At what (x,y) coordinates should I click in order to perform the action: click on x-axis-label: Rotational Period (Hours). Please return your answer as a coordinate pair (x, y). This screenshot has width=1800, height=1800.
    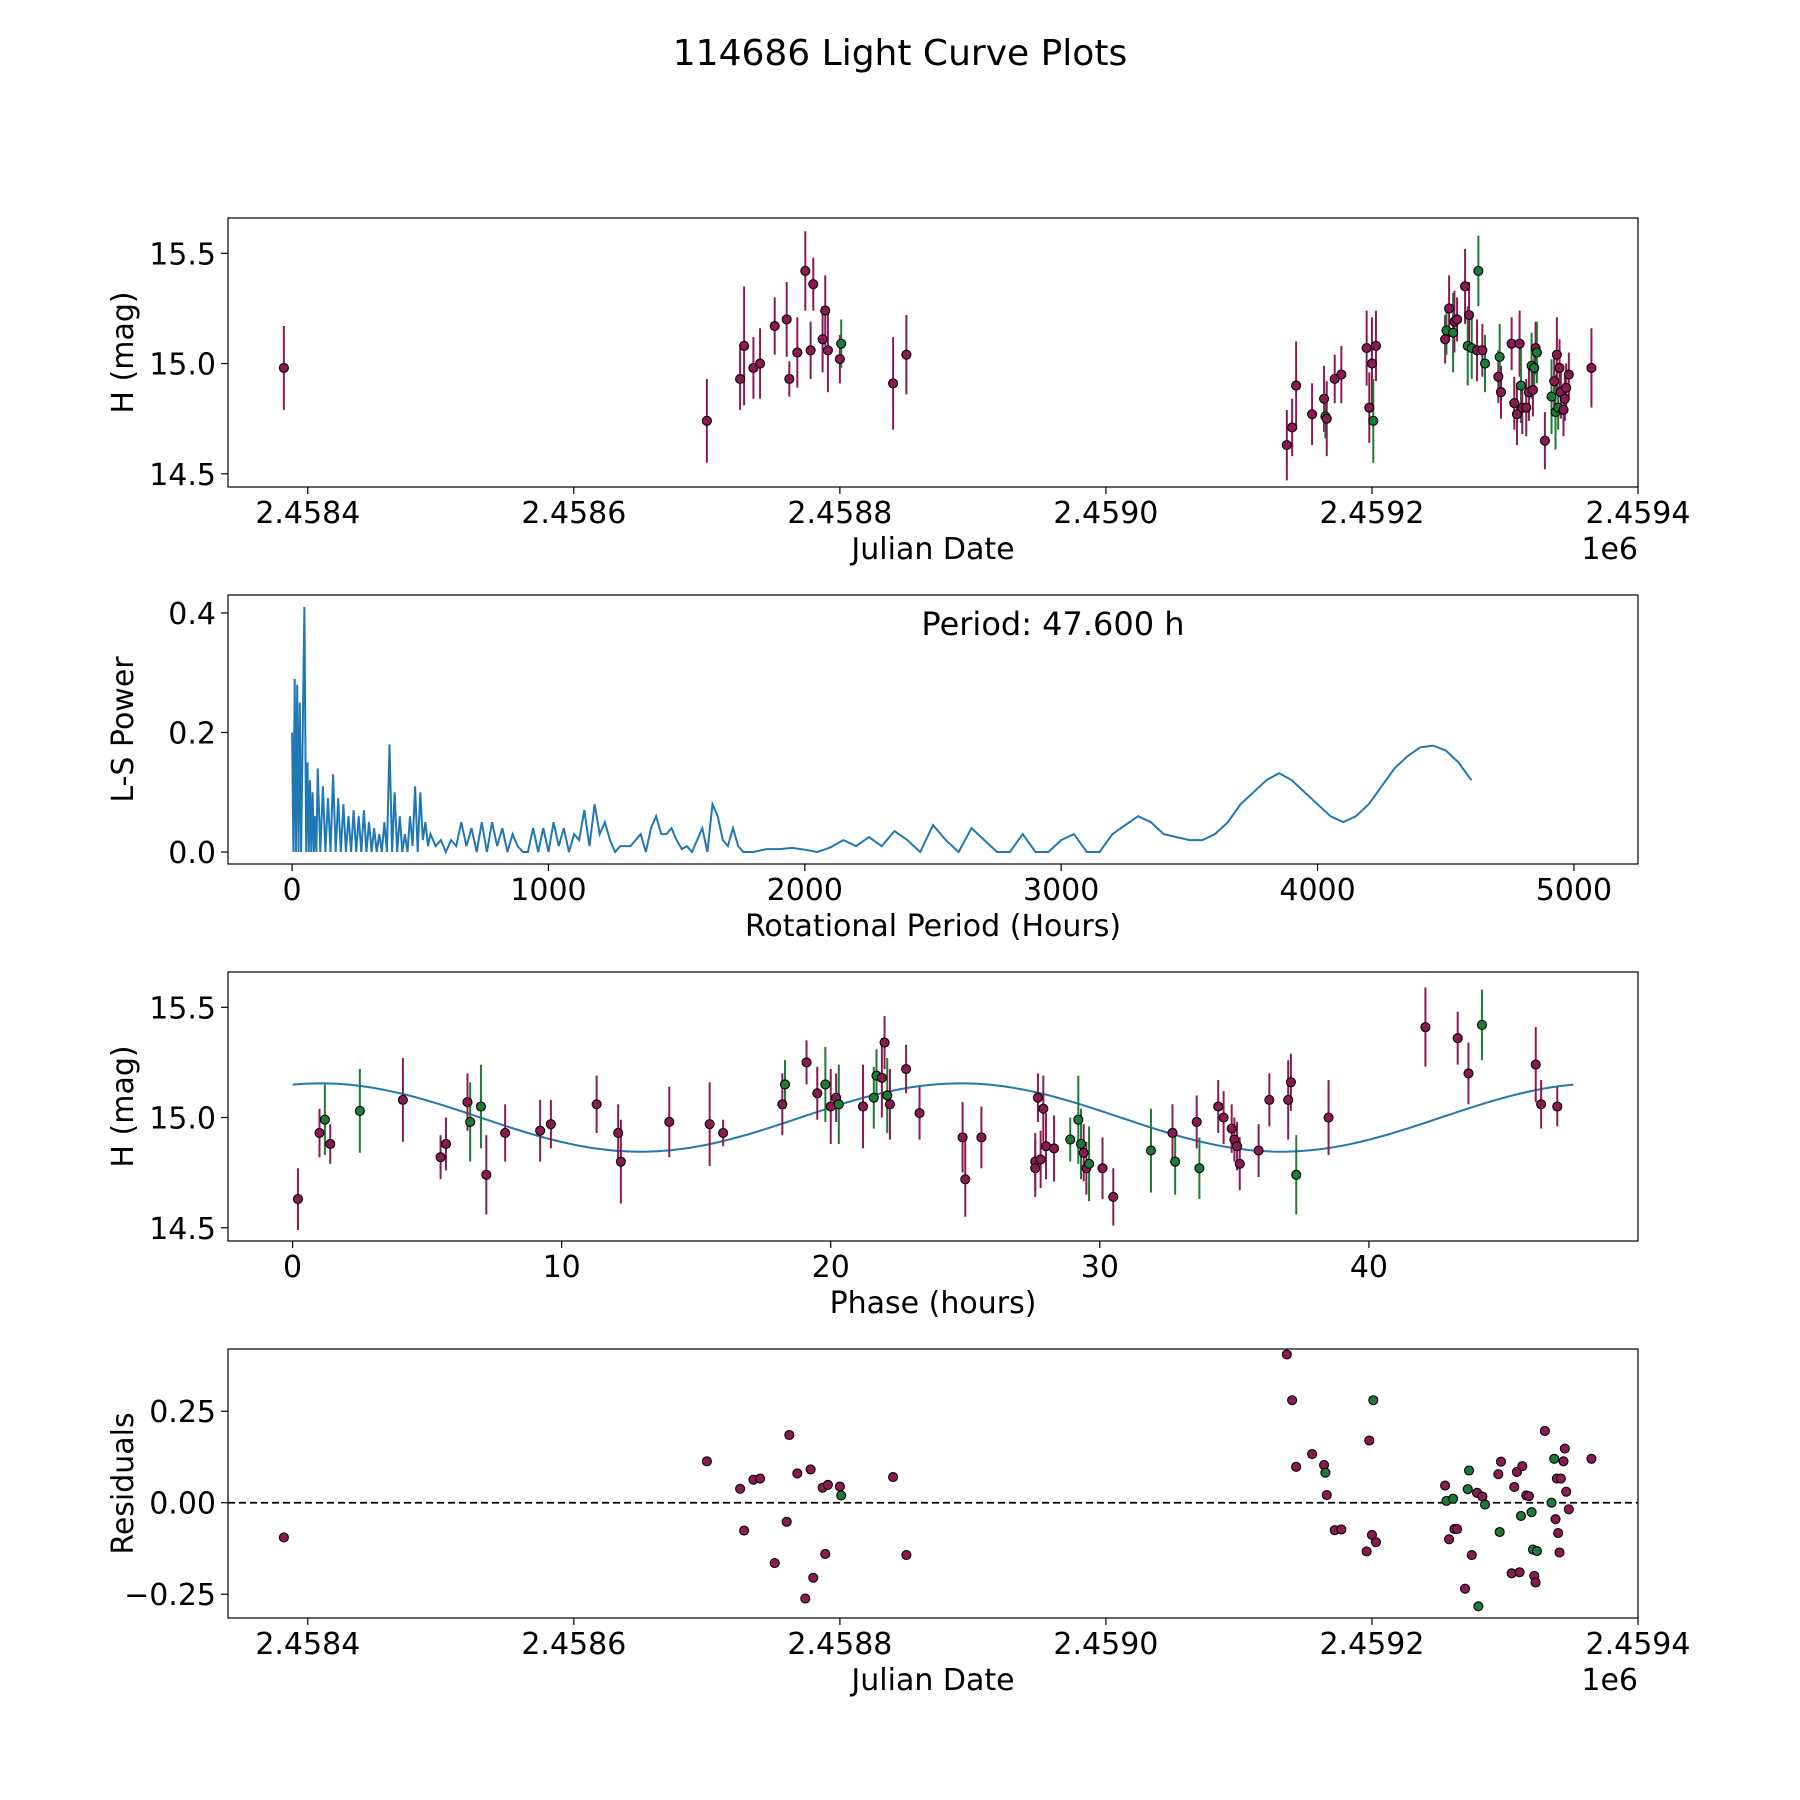
    Looking at the image, I should click on (933, 926).